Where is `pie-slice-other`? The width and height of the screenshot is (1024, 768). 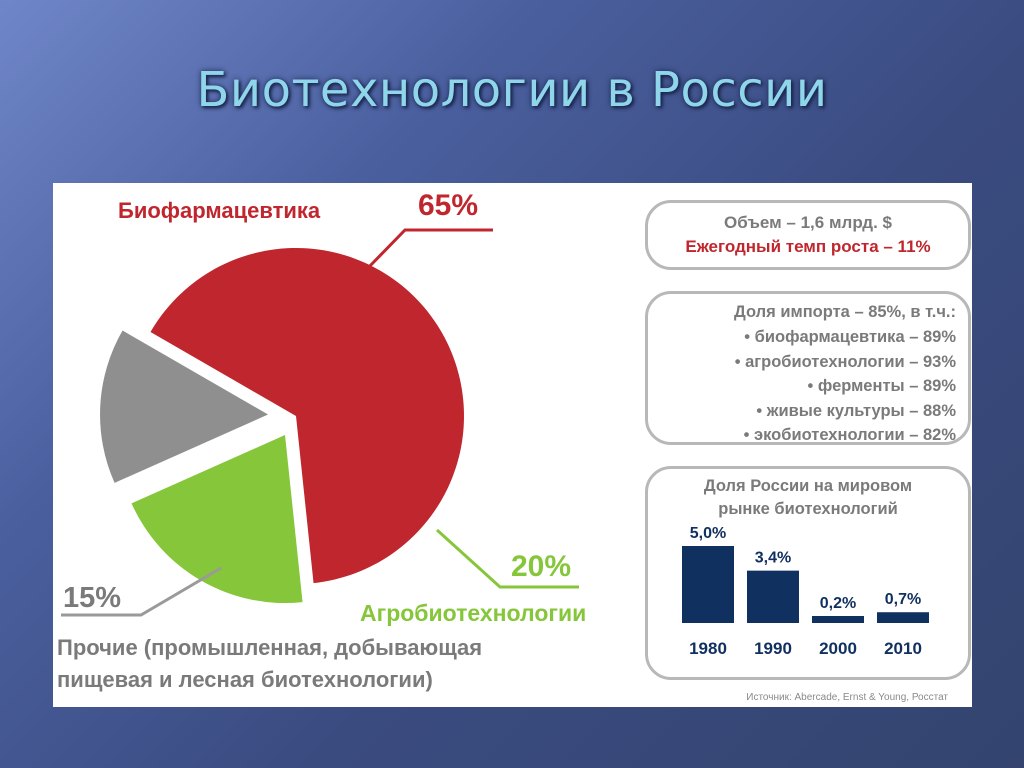 pie-slice-other is located at coordinates (184, 406).